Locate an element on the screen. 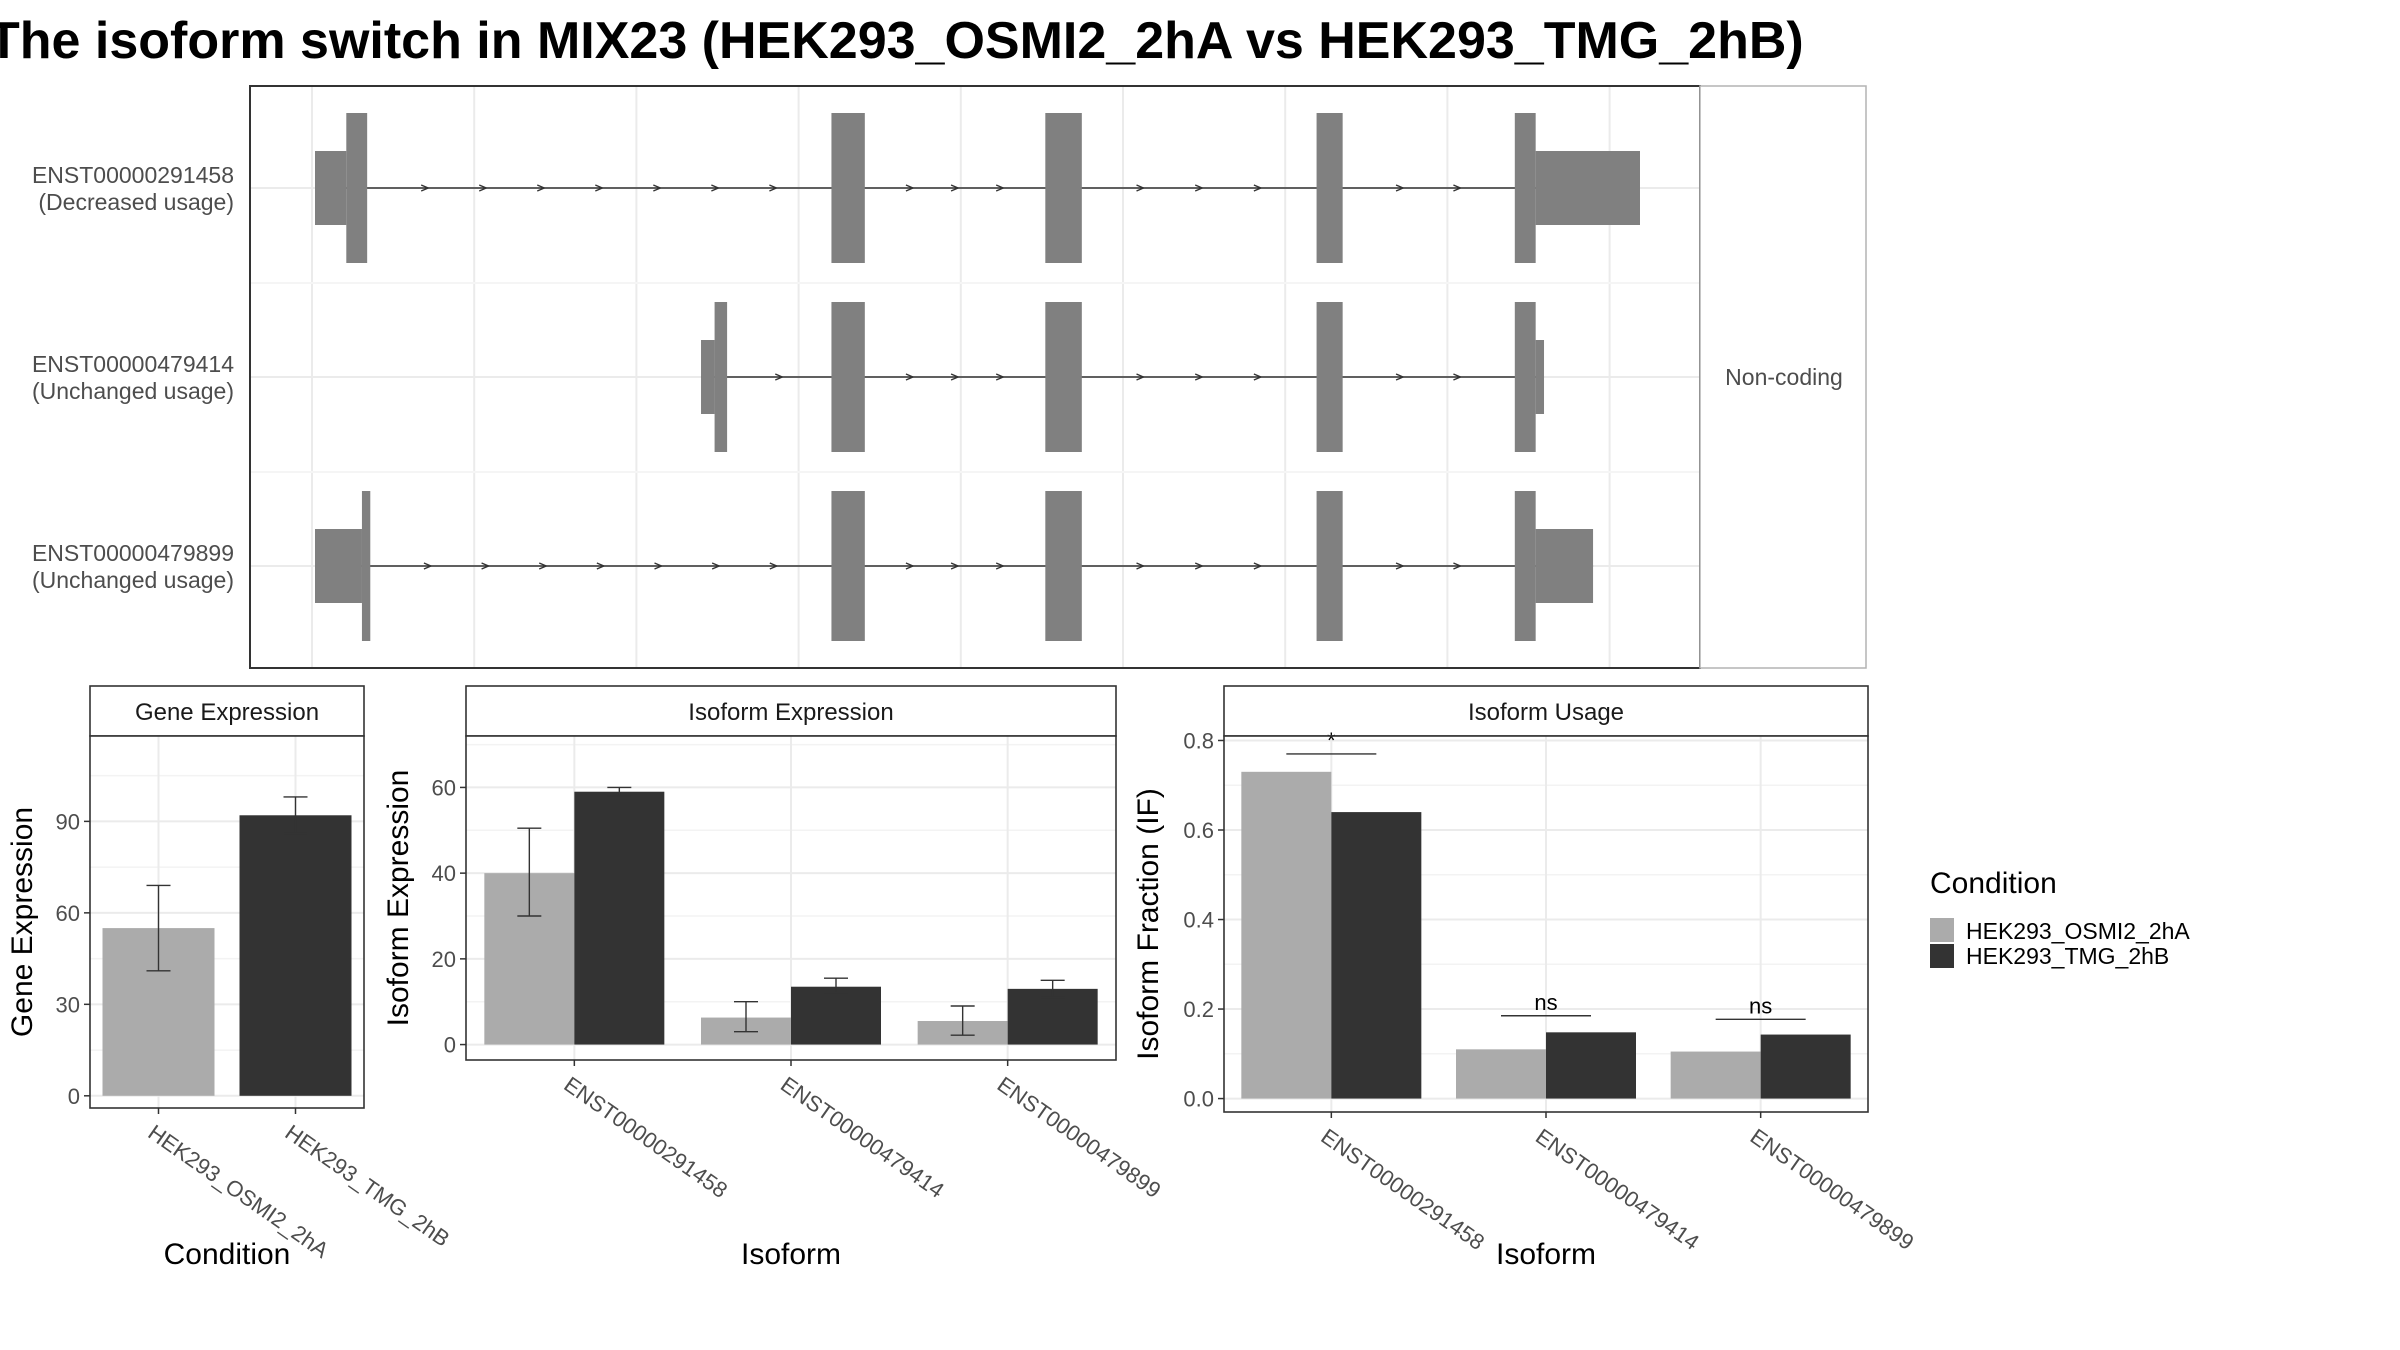  facet-label-noncoding: Non-coding is located at coordinates (1784, 377).